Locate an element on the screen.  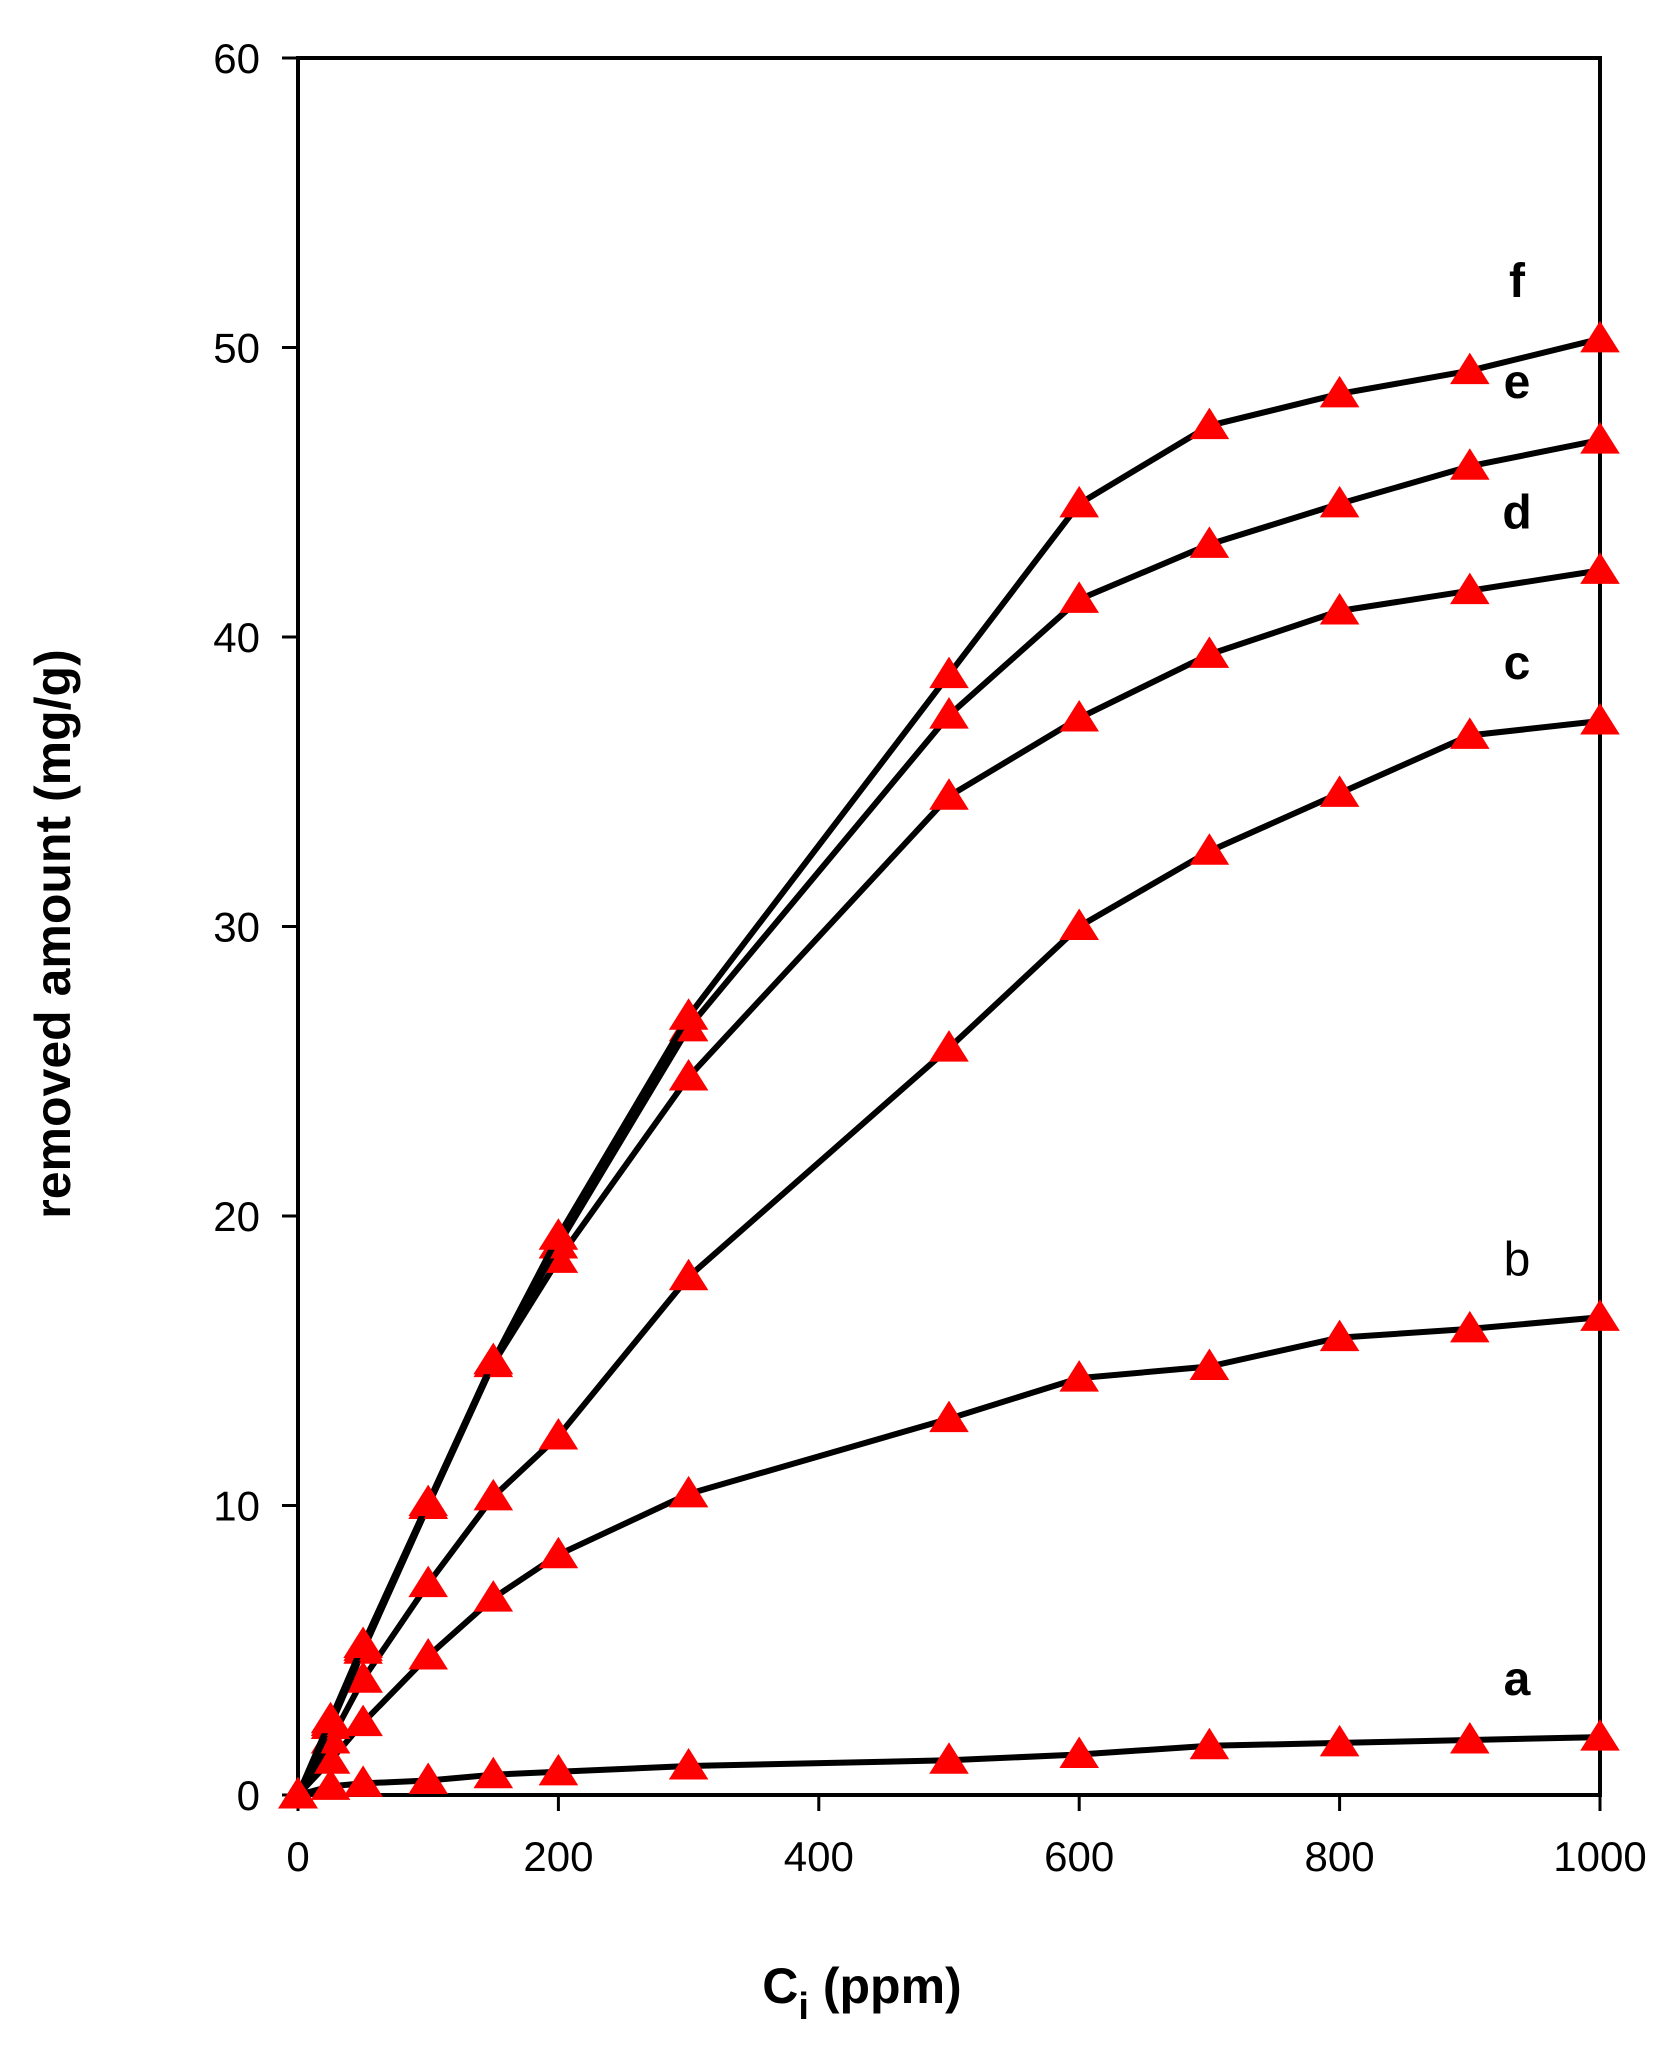
y-tick-label: 40 is located at coordinates (236, 637).